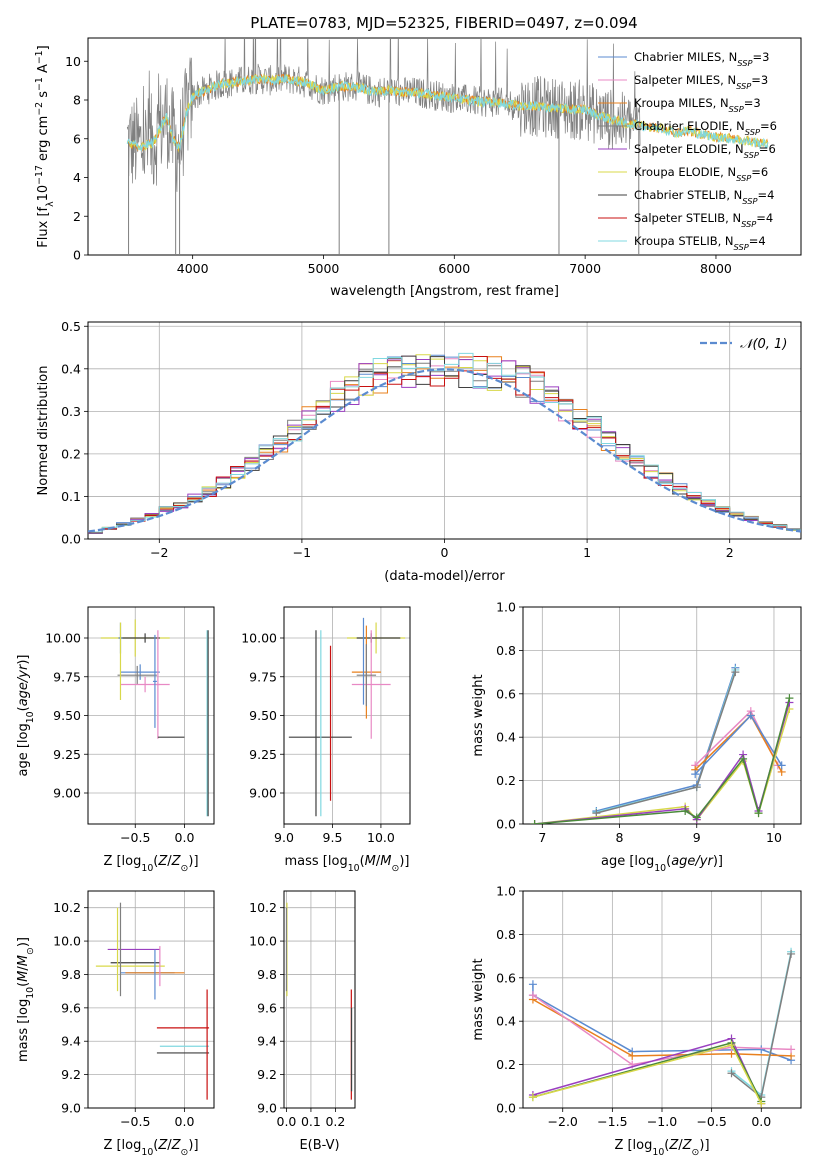 The width and height of the screenshot is (819, 1170). What do you see at coordinates (71, 411) in the screenshot?
I see `y-tick-label: 0.3` at bounding box center [71, 411].